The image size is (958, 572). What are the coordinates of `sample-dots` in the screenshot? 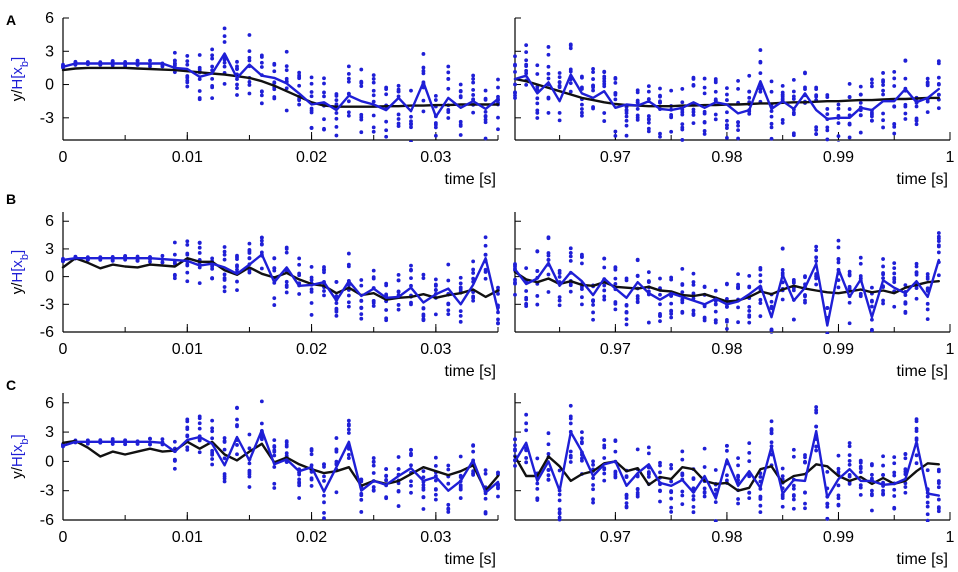 It's located at (727, 94).